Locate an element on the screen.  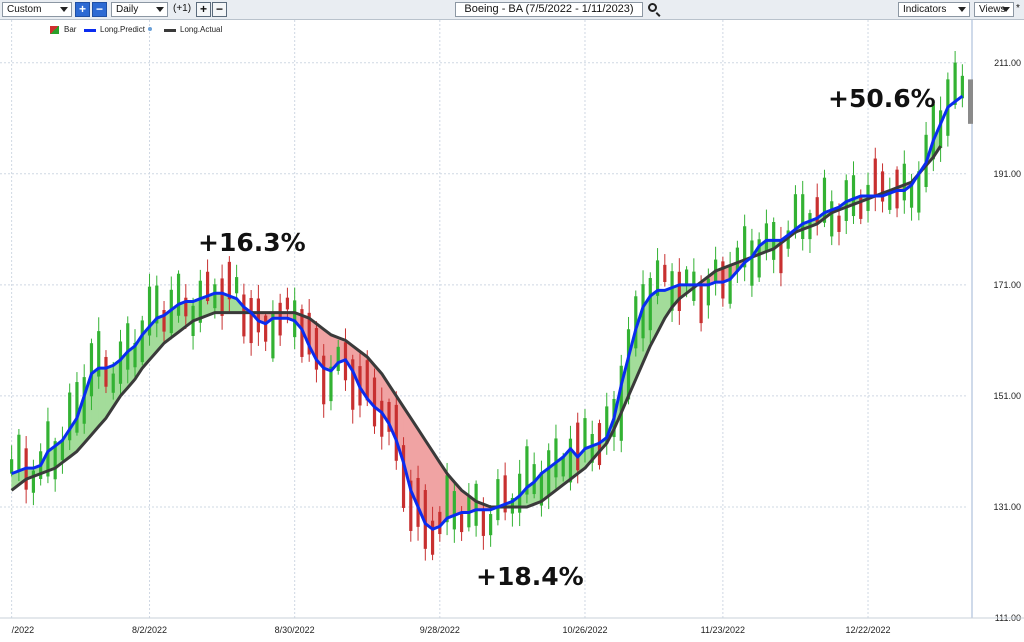
layout-select: Custom is located at coordinates (37, 9).